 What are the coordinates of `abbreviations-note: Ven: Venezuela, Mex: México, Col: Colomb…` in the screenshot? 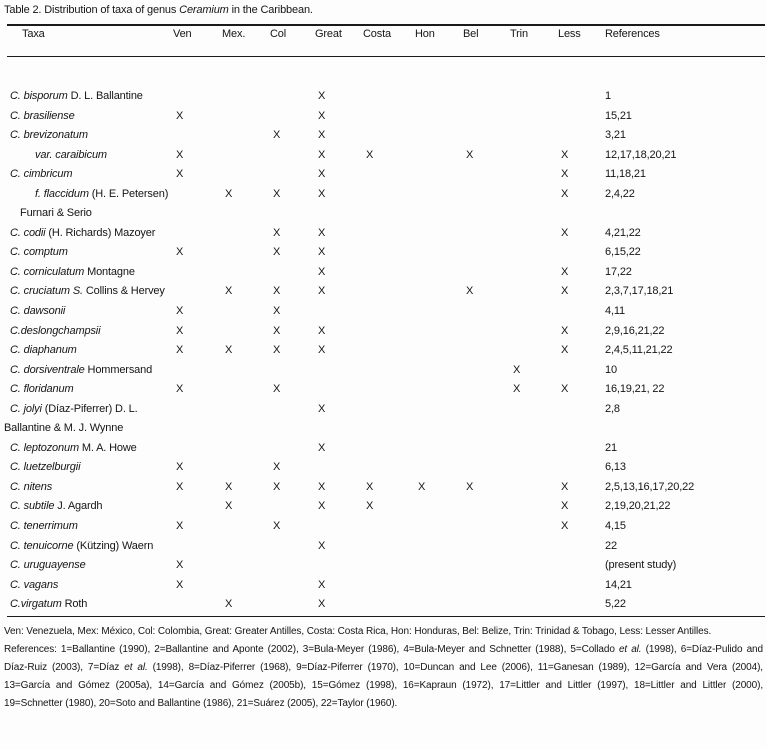 It's located at (358, 631).